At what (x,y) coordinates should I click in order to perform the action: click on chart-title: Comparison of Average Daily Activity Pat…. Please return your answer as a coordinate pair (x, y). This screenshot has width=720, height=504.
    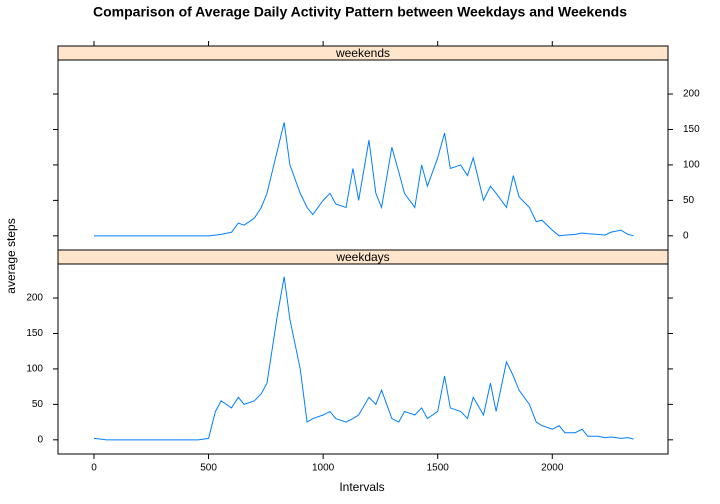
    Looking at the image, I should click on (360, 12).